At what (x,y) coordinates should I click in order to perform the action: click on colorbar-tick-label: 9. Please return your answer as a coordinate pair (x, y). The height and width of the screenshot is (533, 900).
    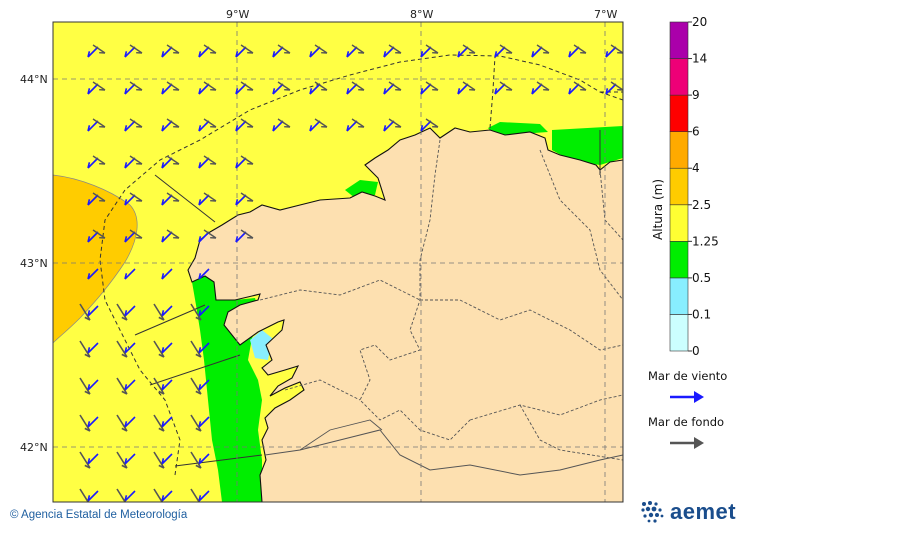
    Looking at the image, I should click on (696, 95).